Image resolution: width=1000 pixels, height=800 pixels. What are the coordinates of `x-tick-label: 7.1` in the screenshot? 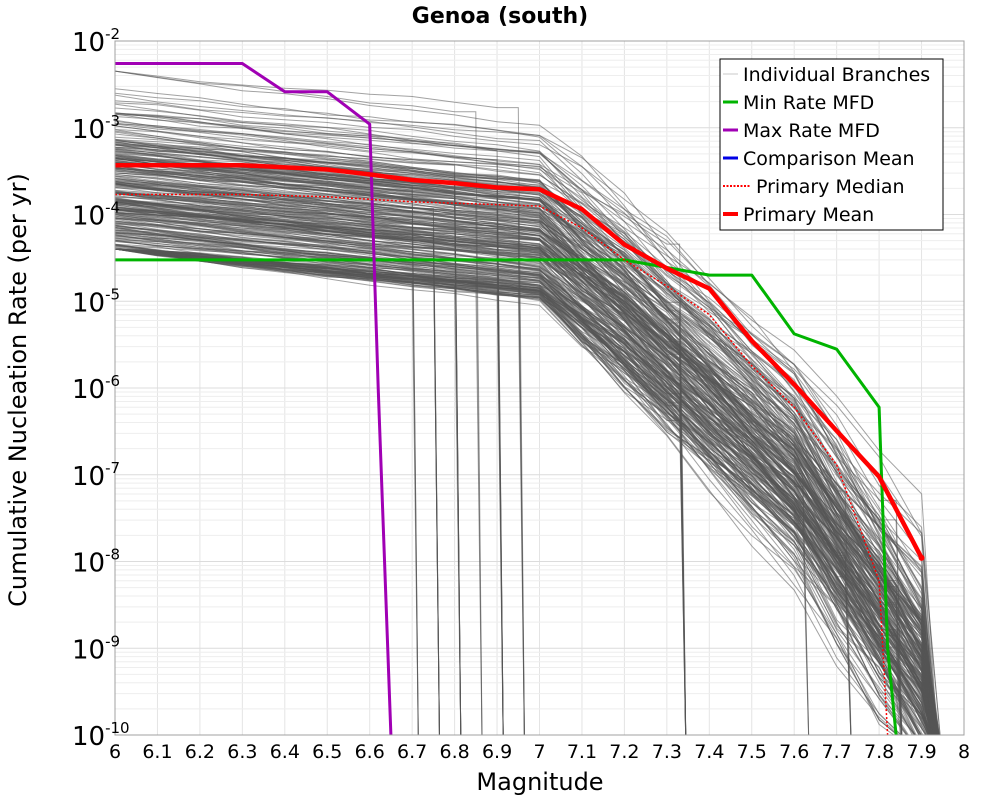 It's located at (582, 752).